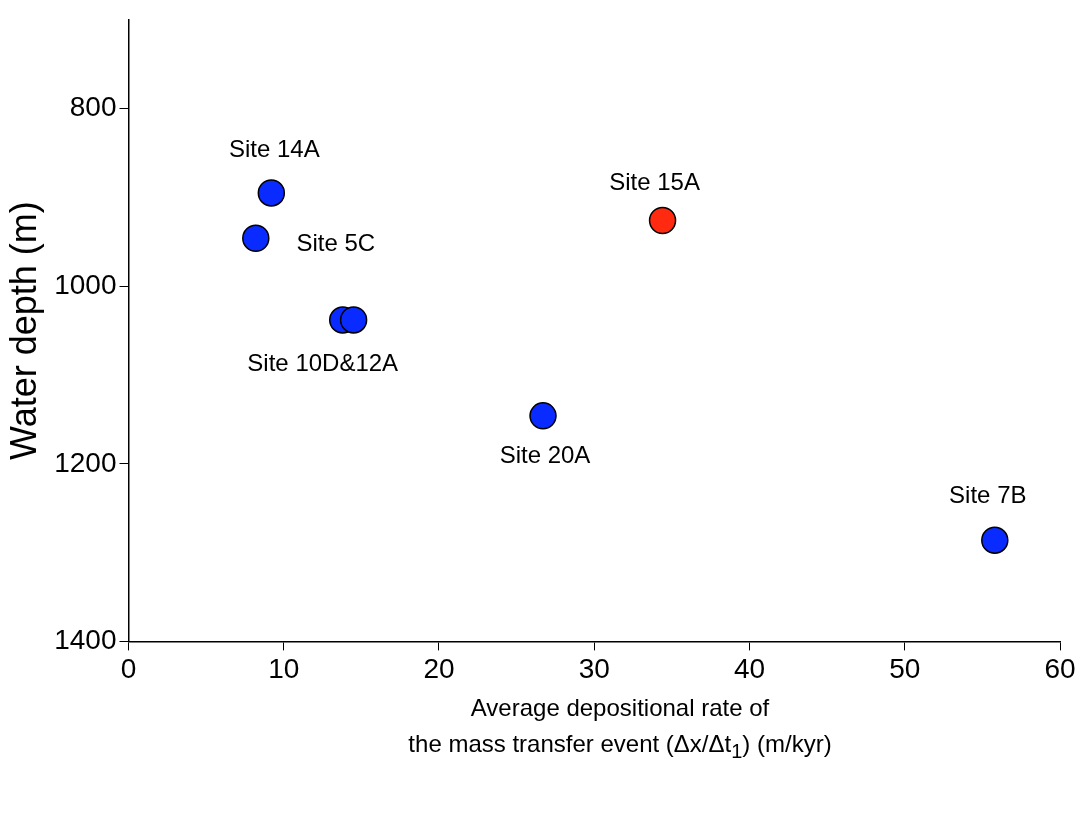  What do you see at coordinates (323, 362) in the screenshot?
I see `annotation: Site 10D&12A` at bounding box center [323, 362].